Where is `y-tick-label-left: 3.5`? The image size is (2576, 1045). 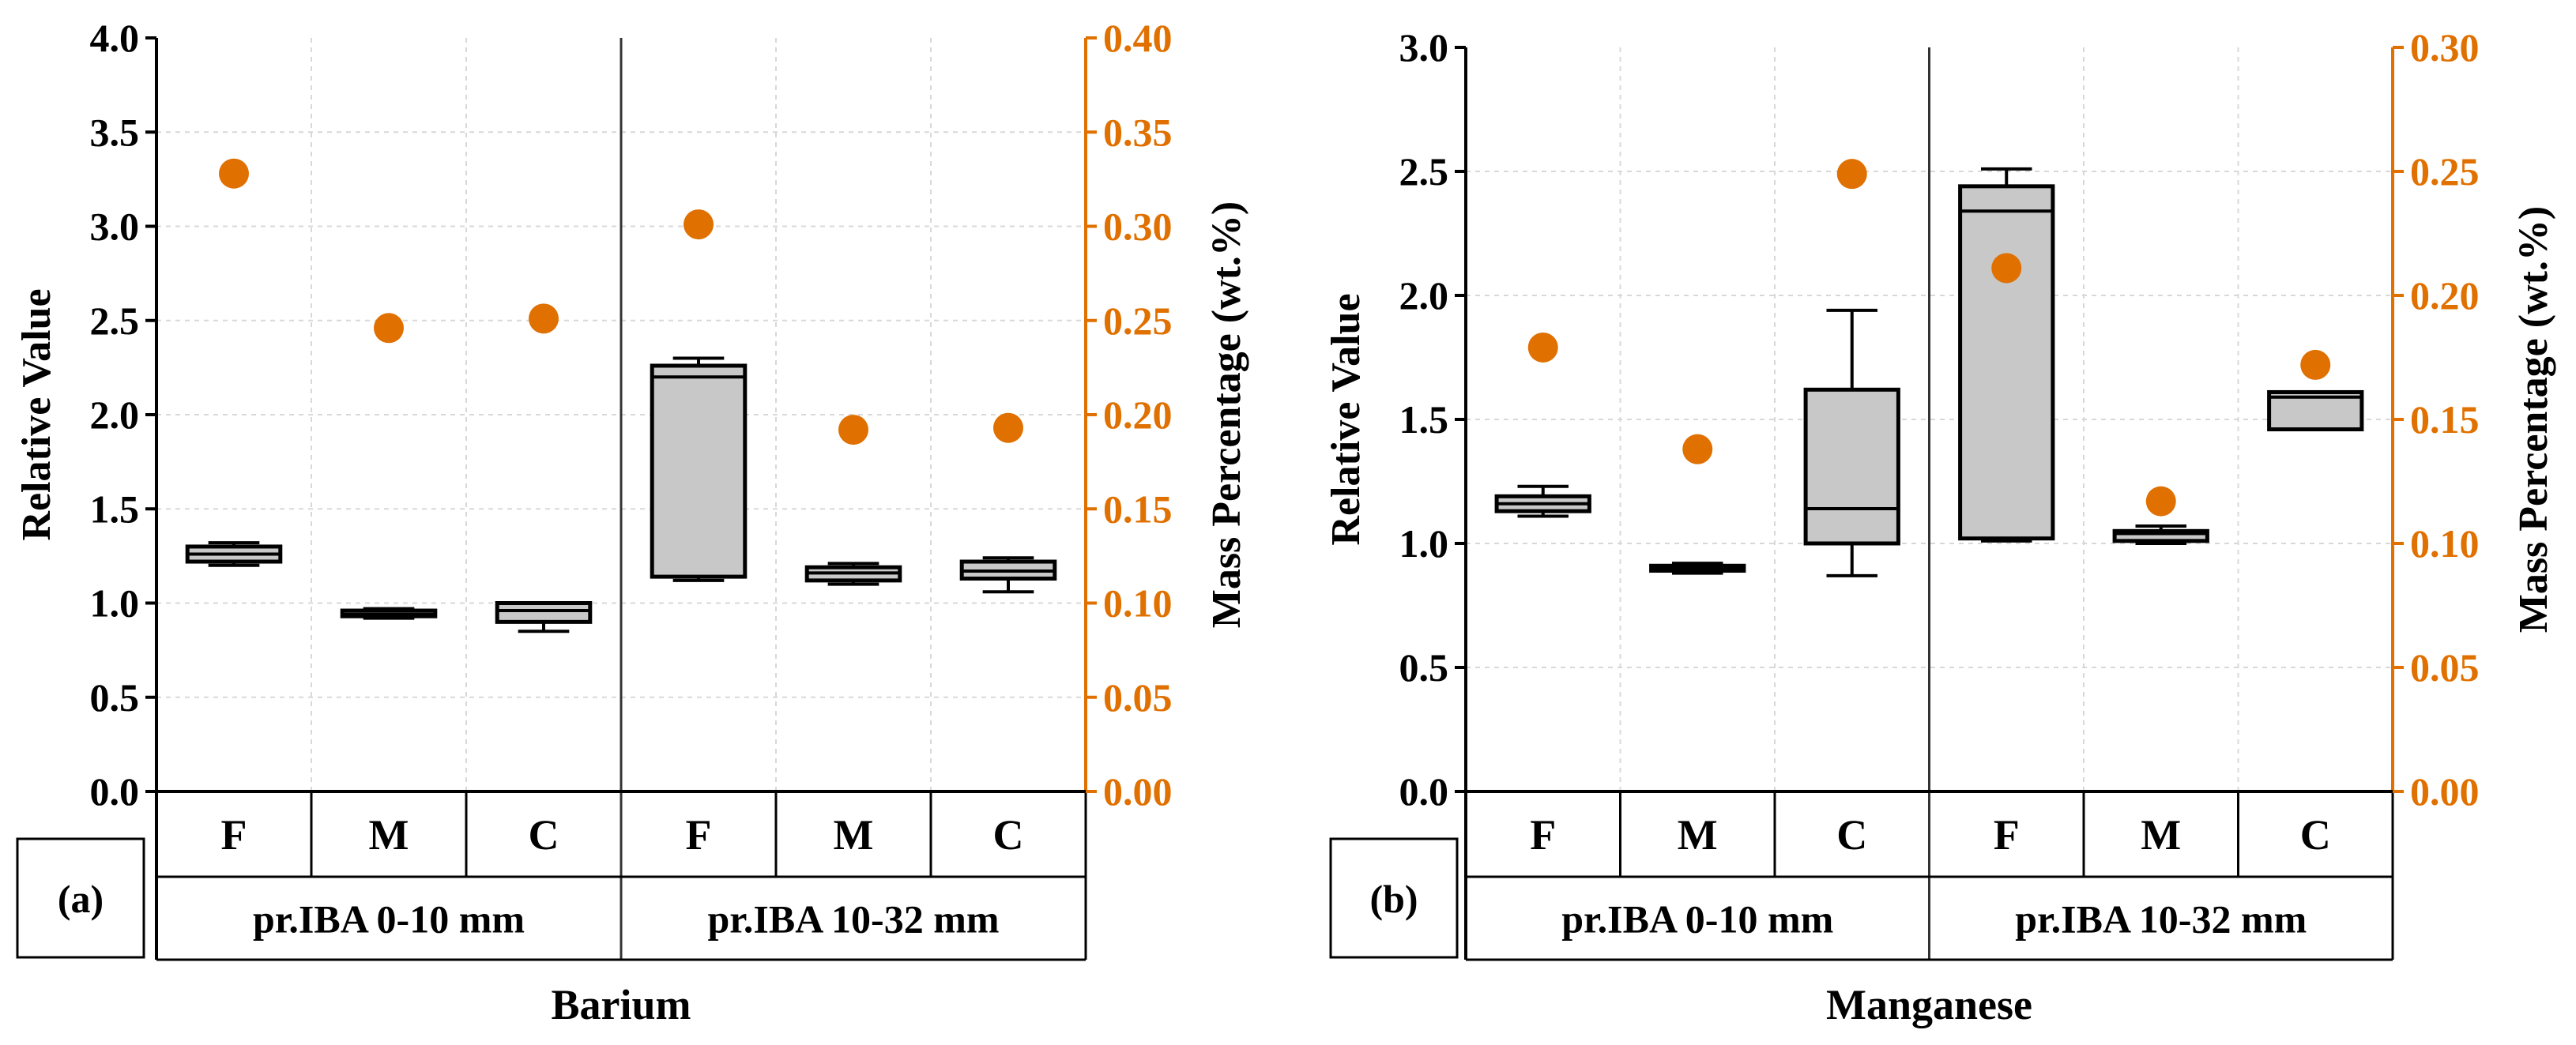
y-tick-label-left: 3.5 is located at coordinates (115, 132).